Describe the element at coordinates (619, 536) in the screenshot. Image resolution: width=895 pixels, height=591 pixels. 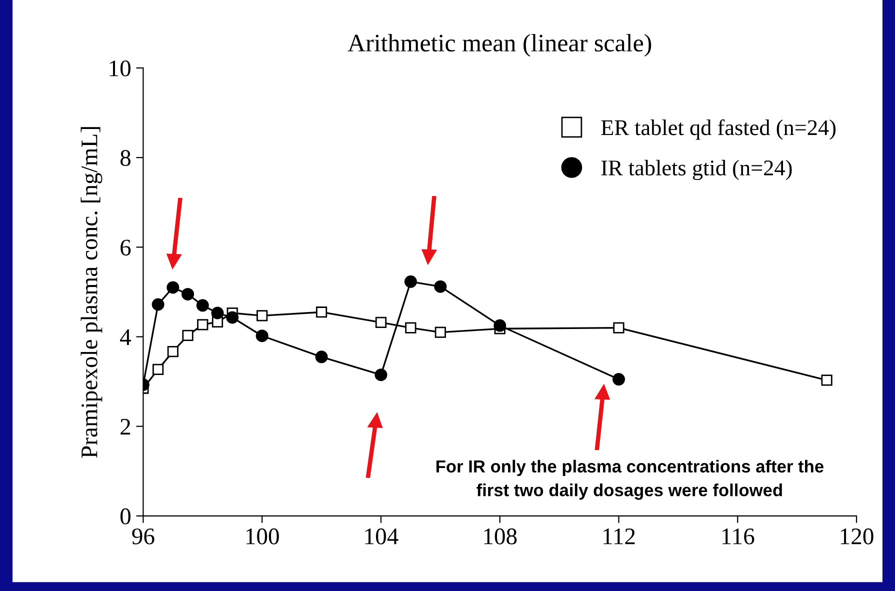
I see `x-tick-label: 112` at that location.